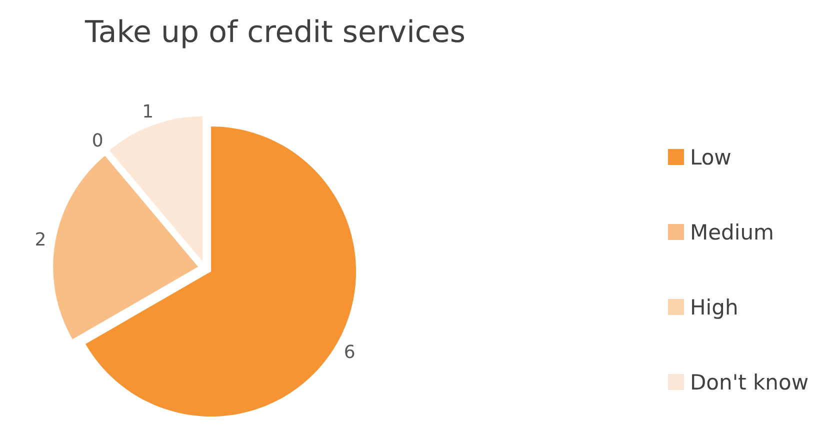 The height and width of the screenshot is (425, 830). Describe the element at coordinates (711, 157) in the screenshot. I see `legend-label: Low` at that location.